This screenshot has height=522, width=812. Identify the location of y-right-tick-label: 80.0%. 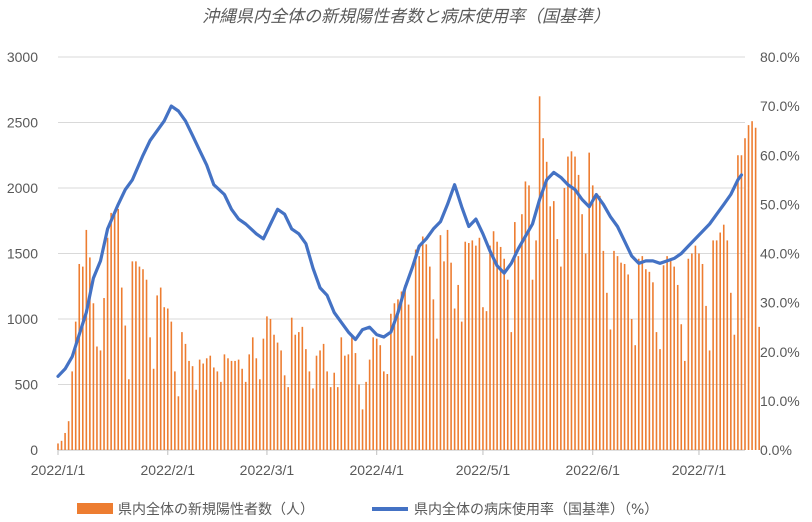
(780, 57).